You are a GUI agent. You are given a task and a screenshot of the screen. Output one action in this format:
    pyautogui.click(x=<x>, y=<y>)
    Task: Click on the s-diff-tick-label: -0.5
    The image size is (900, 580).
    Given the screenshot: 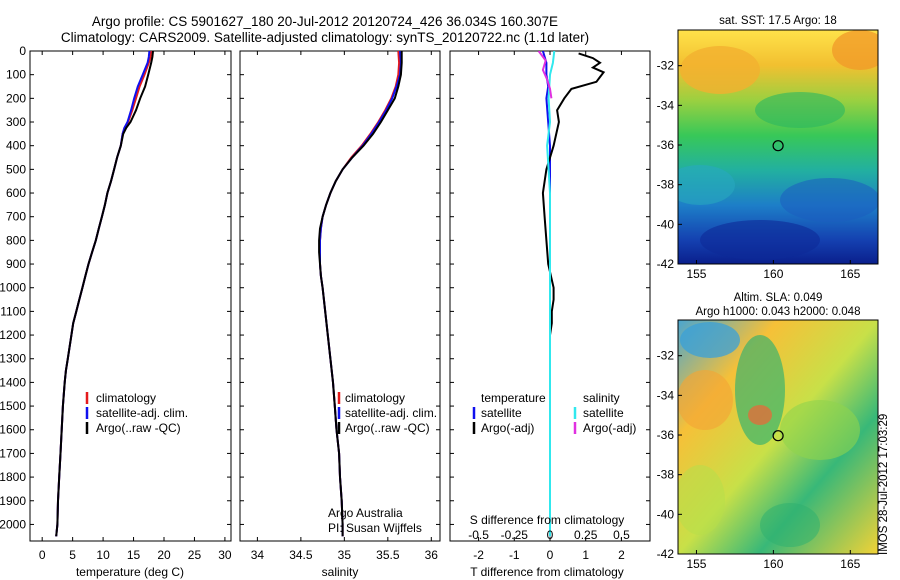 What is the action you would take?
    pyautogui.click(x=478, y=535)
    